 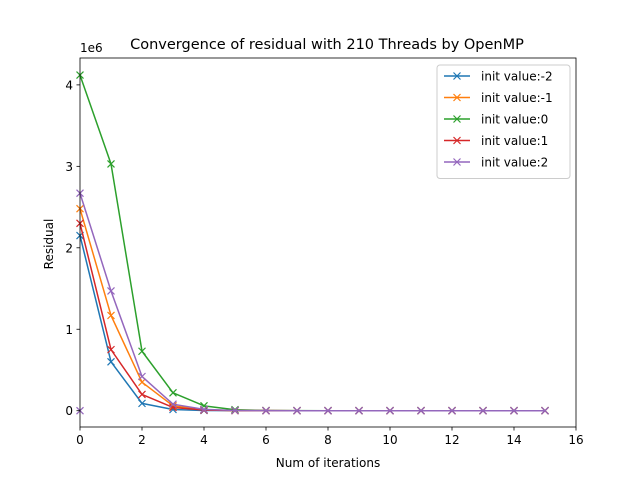 What do you see at coordinates (517, 77) in the screenshot?
I see `legend-label: init value:-2` at bounding box center [517, 77].